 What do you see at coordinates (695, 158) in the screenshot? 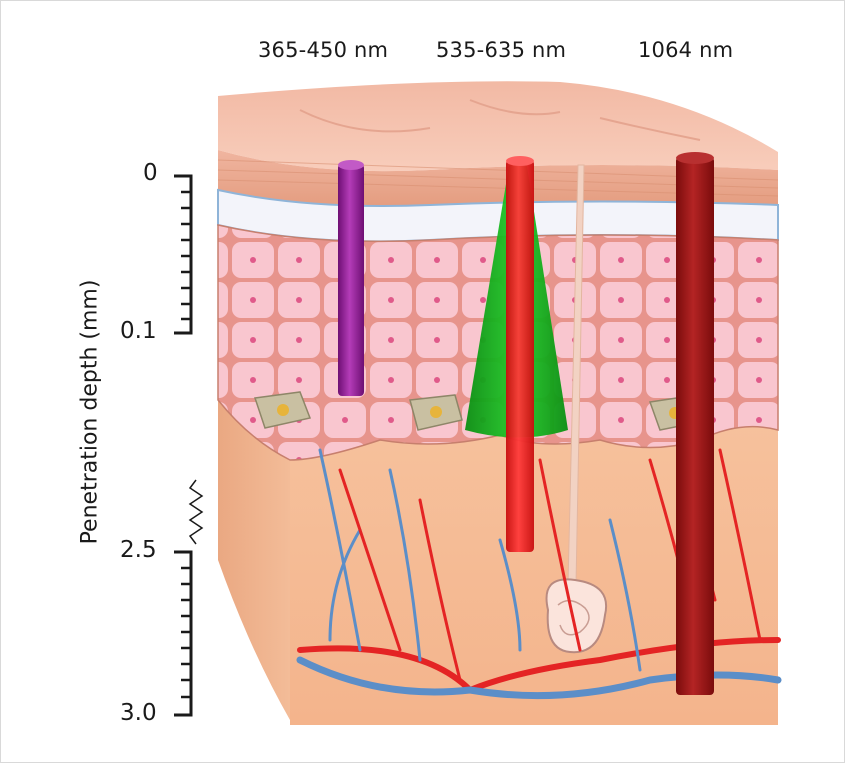
I see `beam-darkred-top` at bounding box center [695, 158].